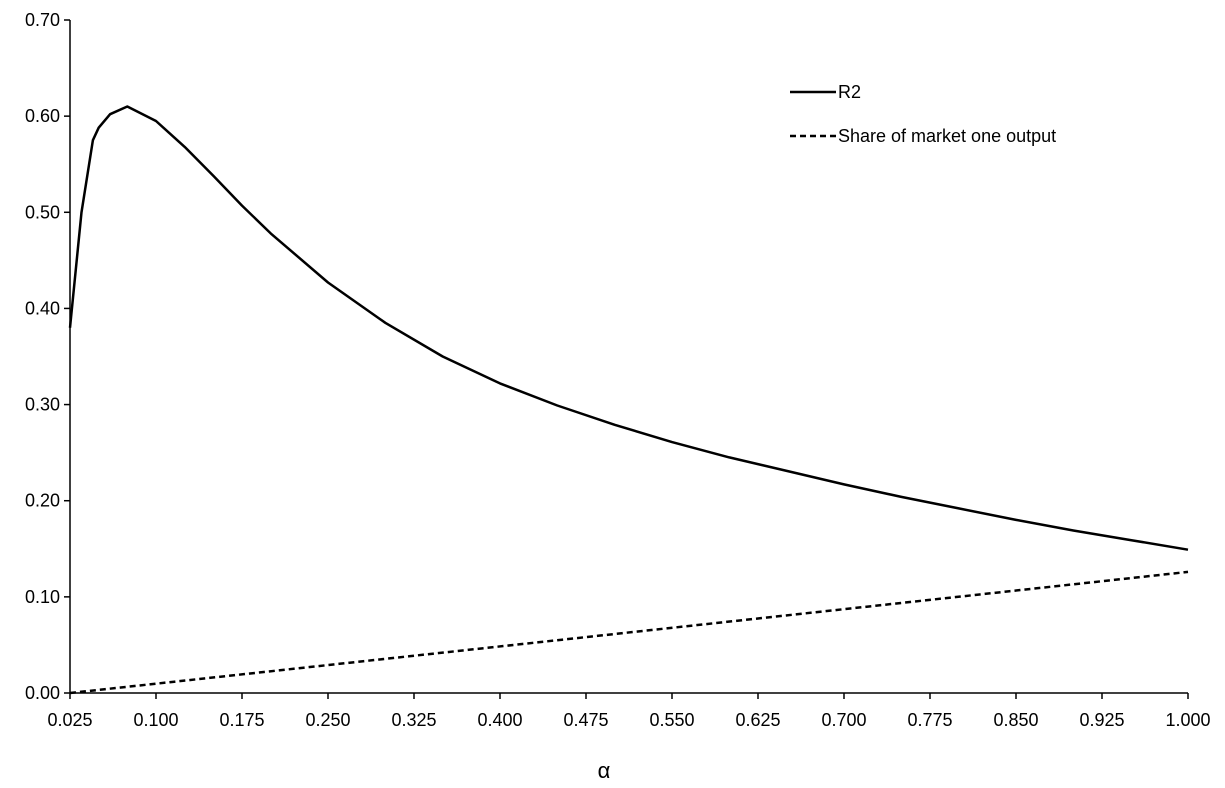 Image resolution: width=1225 pixels, height=788 pixels. Describe the element at coordinates (923, 114) in the screenshot. I see `legend: R2 Share of market one output` at that location.